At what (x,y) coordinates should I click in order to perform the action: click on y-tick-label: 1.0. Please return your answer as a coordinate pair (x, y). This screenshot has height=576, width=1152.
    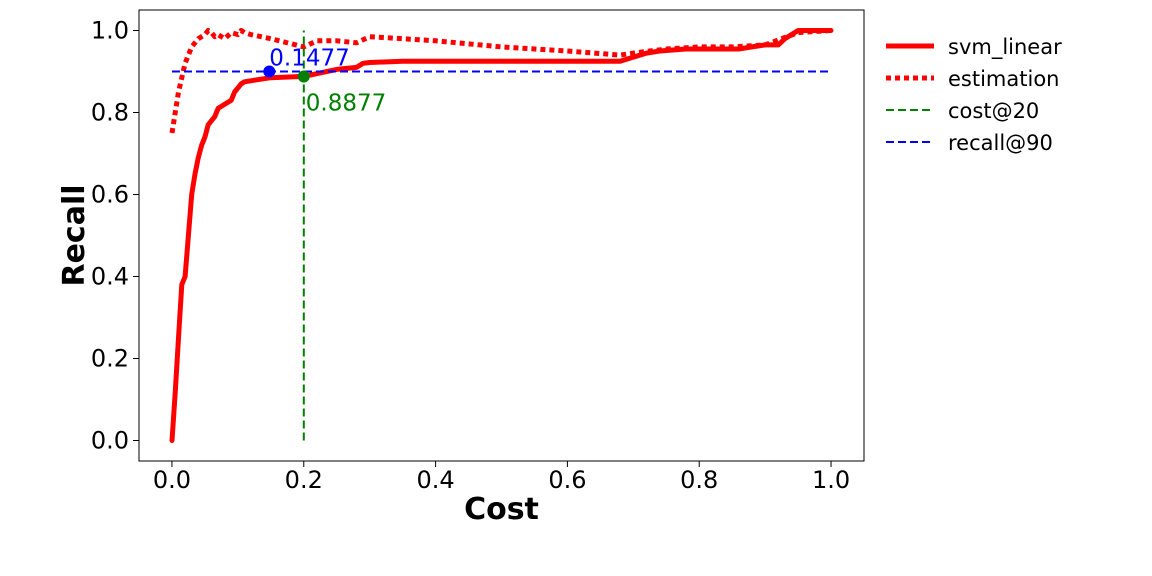
    Looking at the image, I should click on (110, 31).